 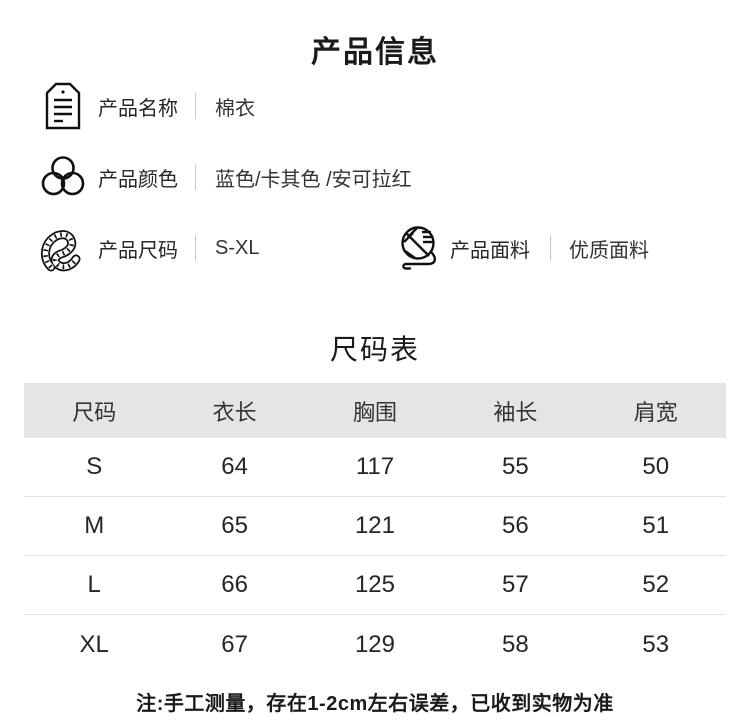 What do you see at coordinates (94, 525) in the screenshot?
I see `cell-size: M` at bounding box center [94, 525].